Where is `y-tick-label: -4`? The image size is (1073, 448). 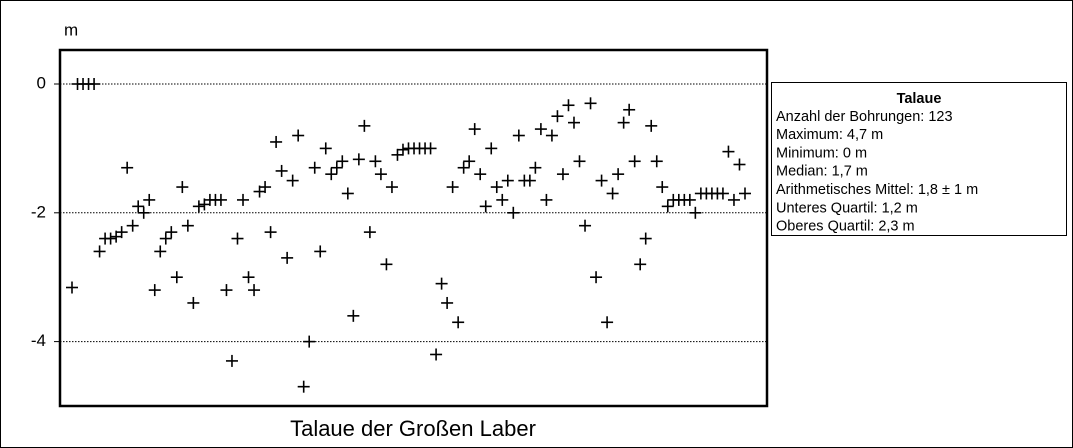 y-tick-label: -4 is located at coordinates (38, 340).